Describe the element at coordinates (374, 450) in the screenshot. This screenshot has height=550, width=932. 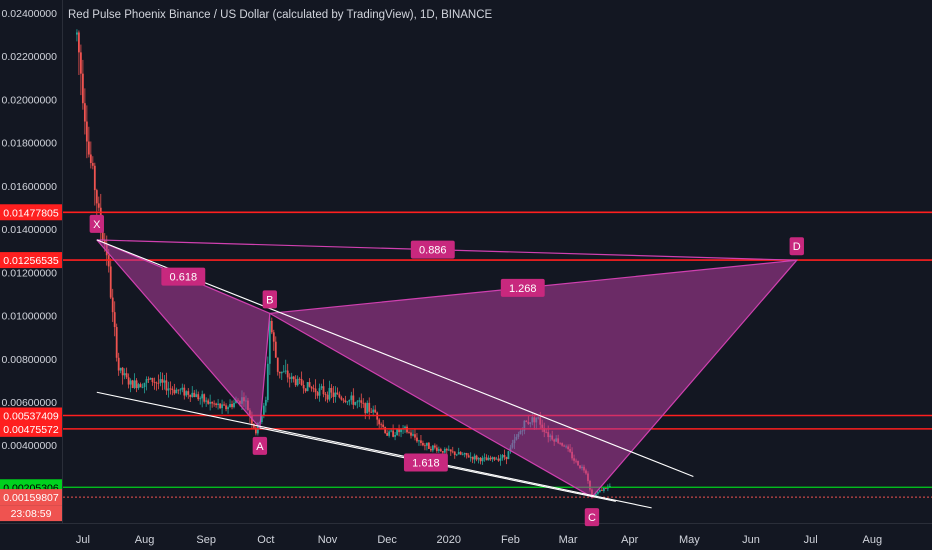
I see `trend-line-lower` at that location.